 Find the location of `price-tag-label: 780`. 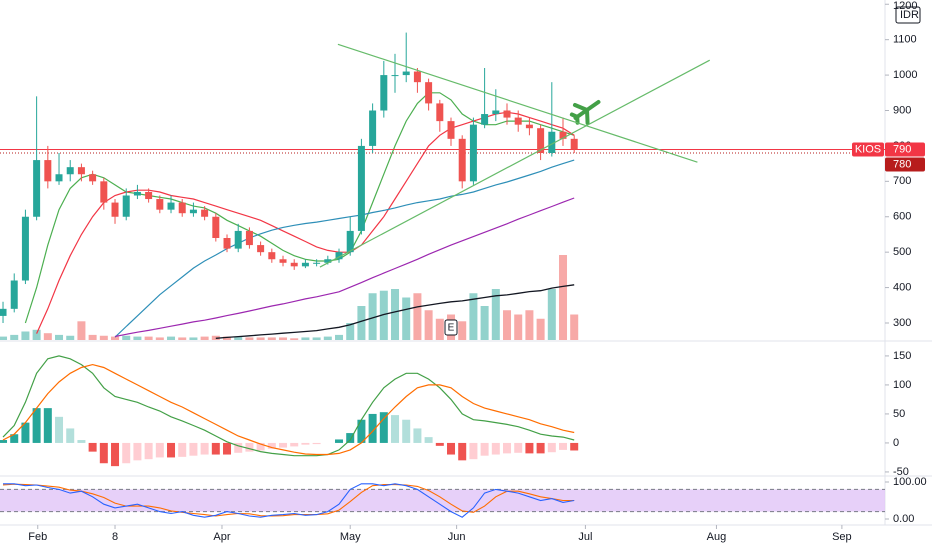

price-tag-label: 780 is located at coordinates (902, 164).